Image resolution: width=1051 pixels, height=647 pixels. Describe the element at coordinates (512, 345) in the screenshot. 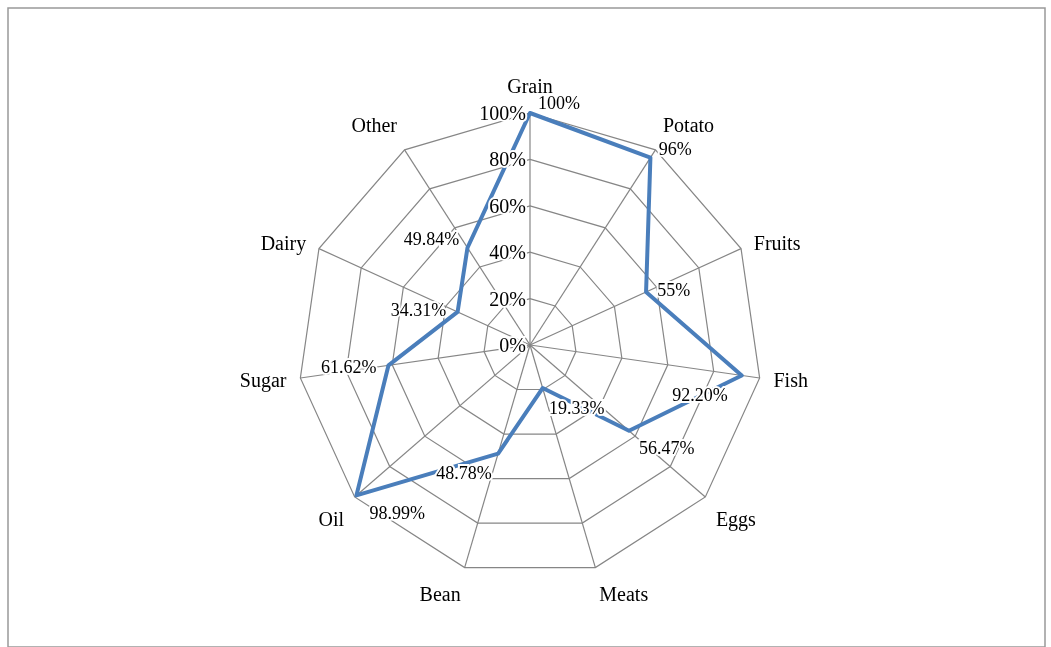

I see `y-tick-label: 0%` at that location.